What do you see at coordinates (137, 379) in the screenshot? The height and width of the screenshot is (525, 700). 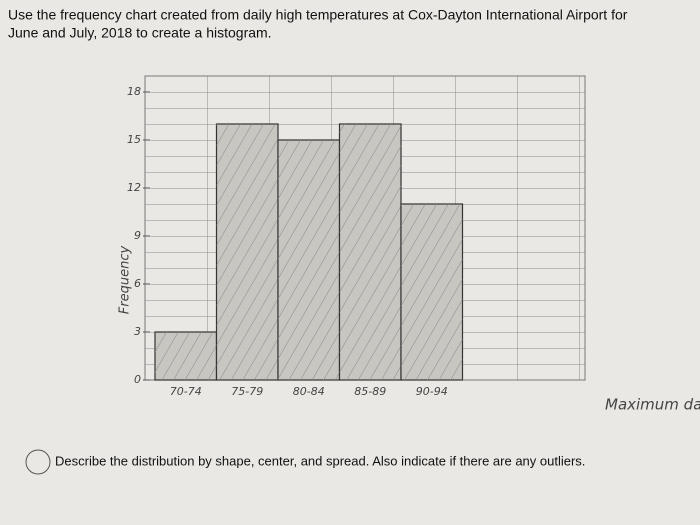 I see `y-tick-label: 0` at bounding box center [137, 379].